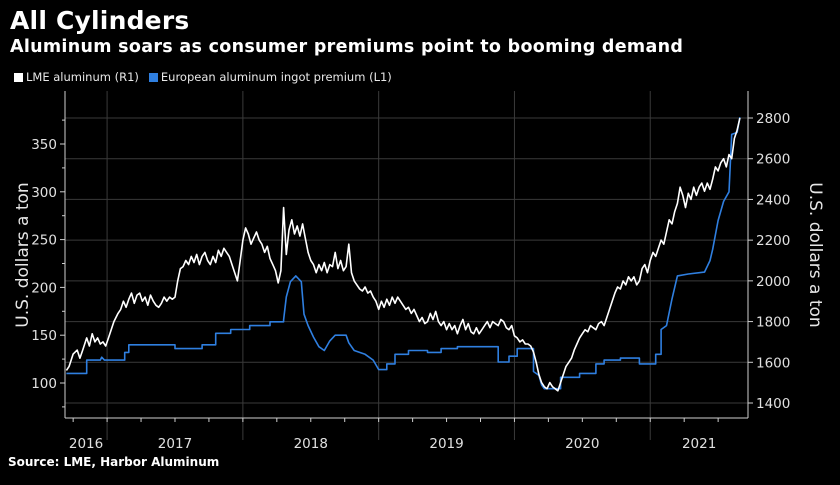 This screenshot has width=840, height=485. What do you see at coordinates (44, 145) in the screenshot?
I see `left-tick-label: 350` at bounding box center [44, 145].